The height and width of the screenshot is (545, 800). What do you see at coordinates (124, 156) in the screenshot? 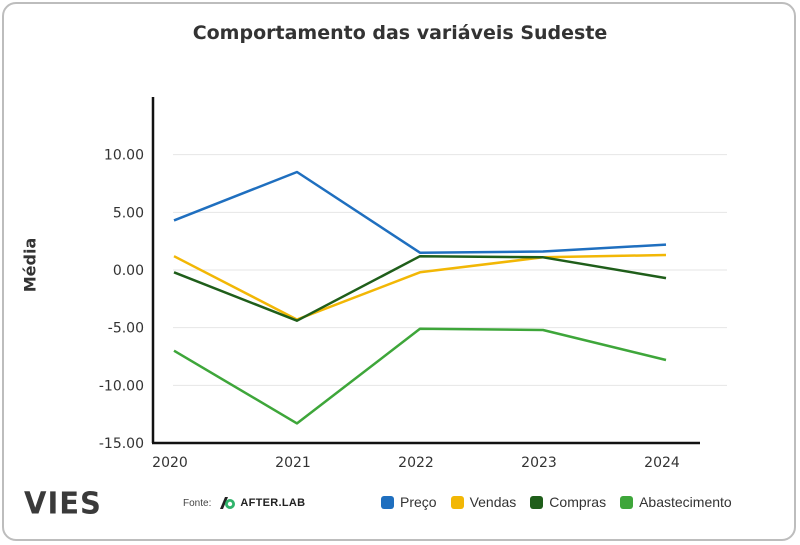
I see `y-tick-label: 10.00` at bounding box center [124, 156].